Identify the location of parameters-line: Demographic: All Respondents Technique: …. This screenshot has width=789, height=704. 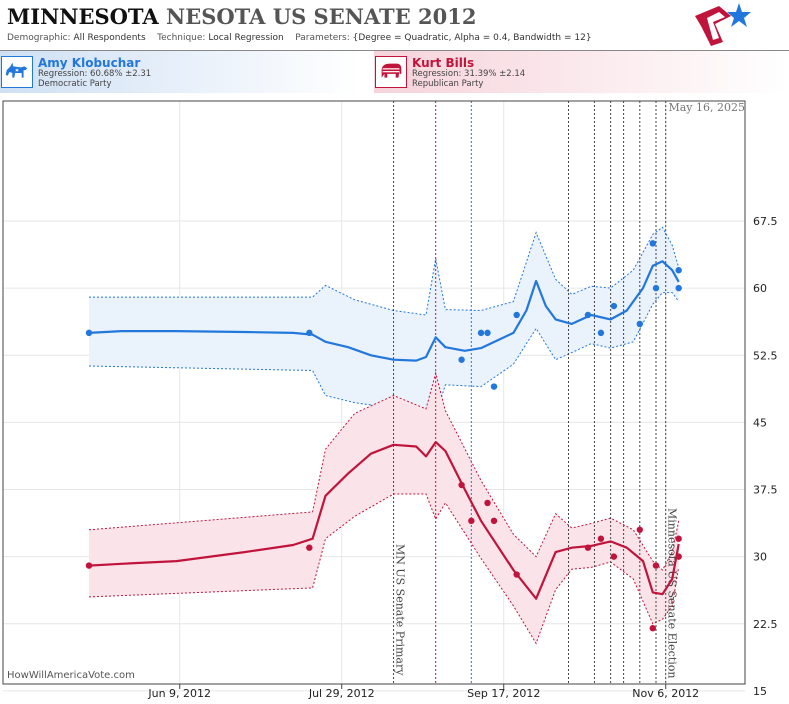
(299, 38).